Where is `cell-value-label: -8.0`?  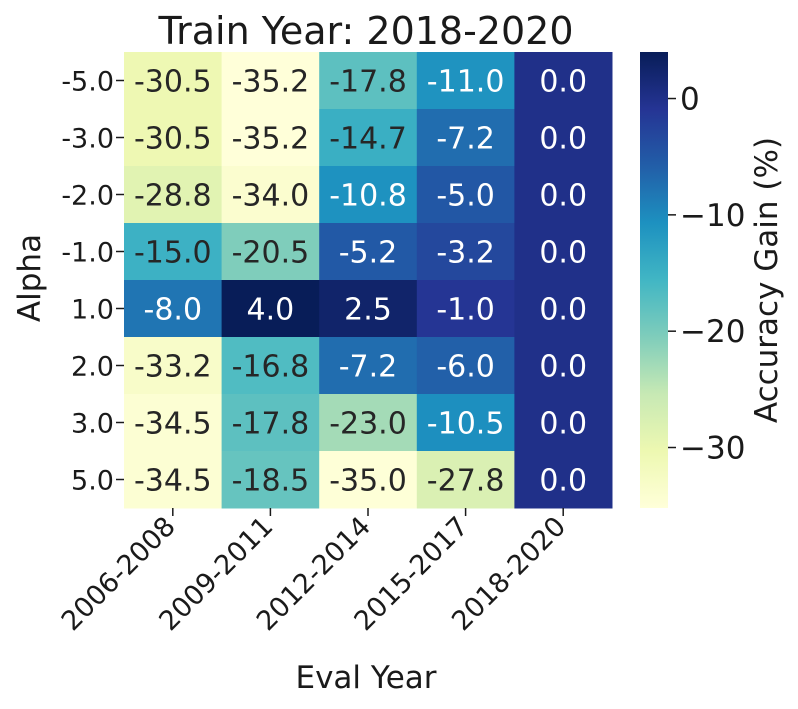 cell-value-label: -8.0 is located at coordinates (173, 310).